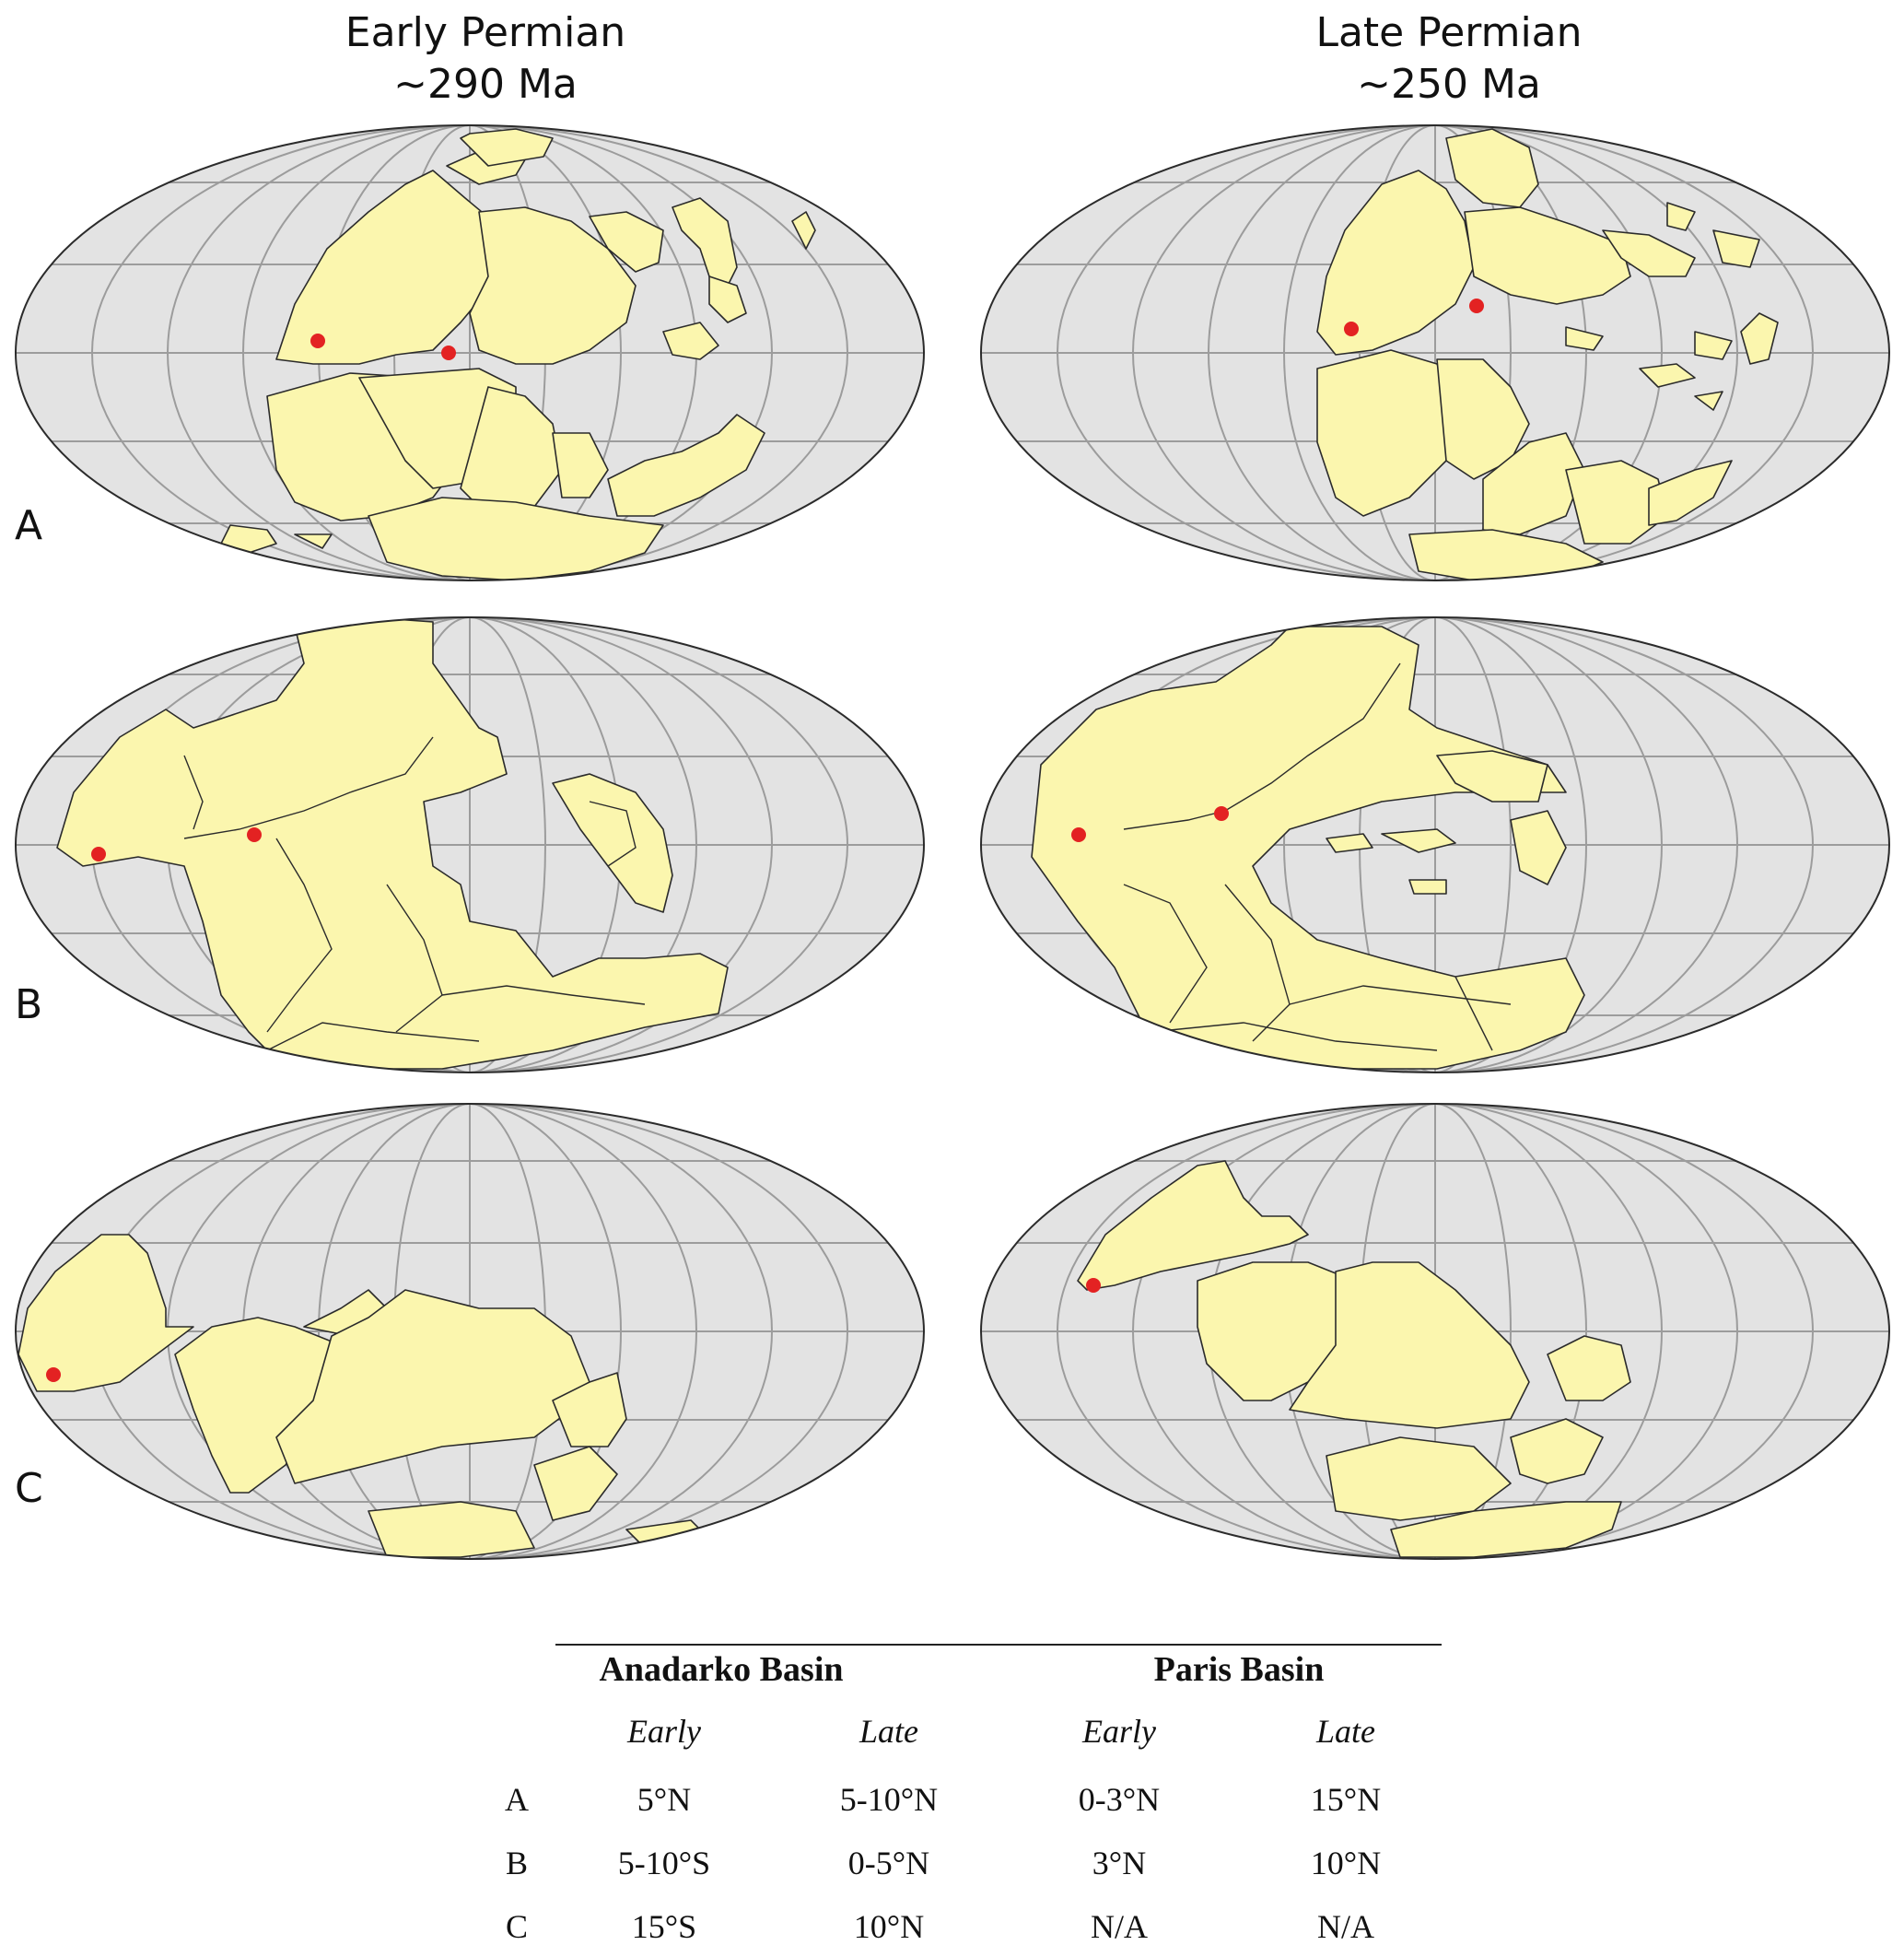 This screenshot has width=1904, height=1957. What do you see at coordinates (485, 33) in the screenshot?
I see `title-early-permian-name: Early Permian` at bounding box center [485, 33].